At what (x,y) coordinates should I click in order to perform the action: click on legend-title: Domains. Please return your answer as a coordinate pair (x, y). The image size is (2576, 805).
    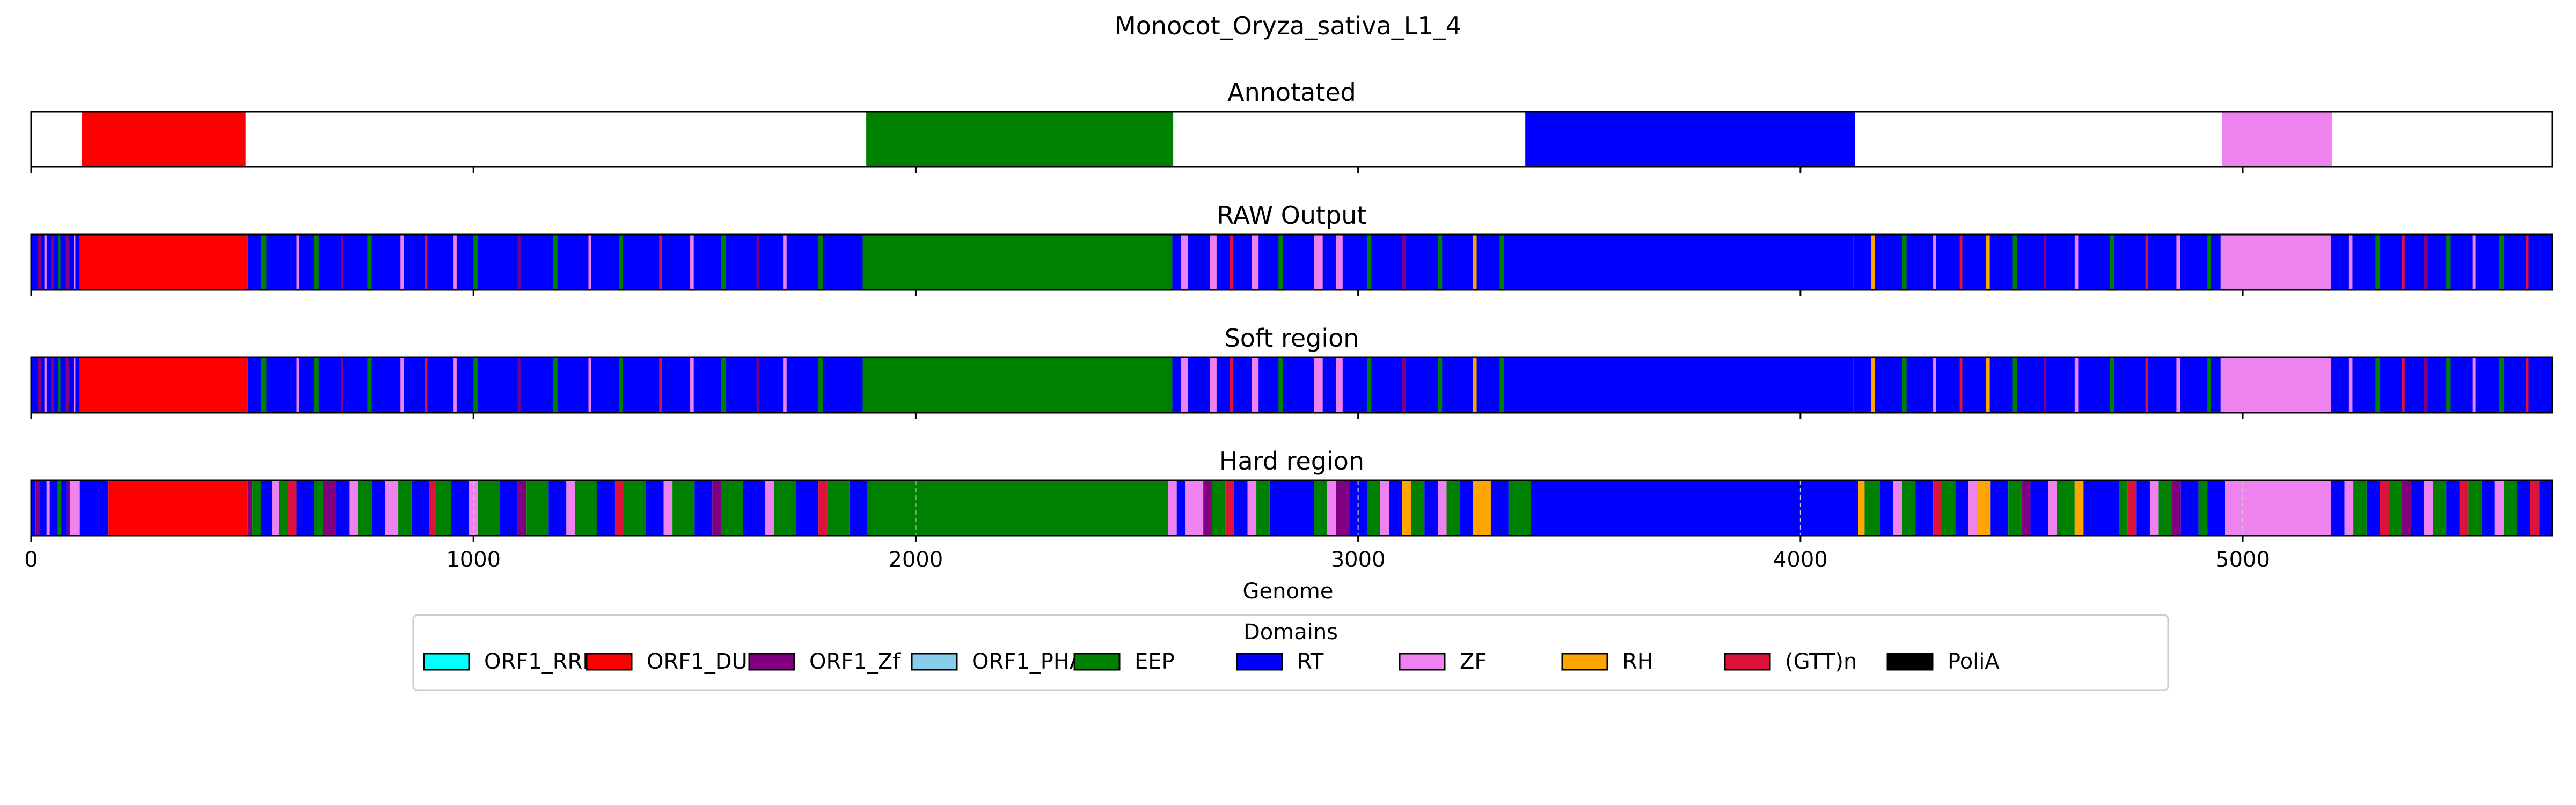
    Looking at the image, I should click on (1290, 632).